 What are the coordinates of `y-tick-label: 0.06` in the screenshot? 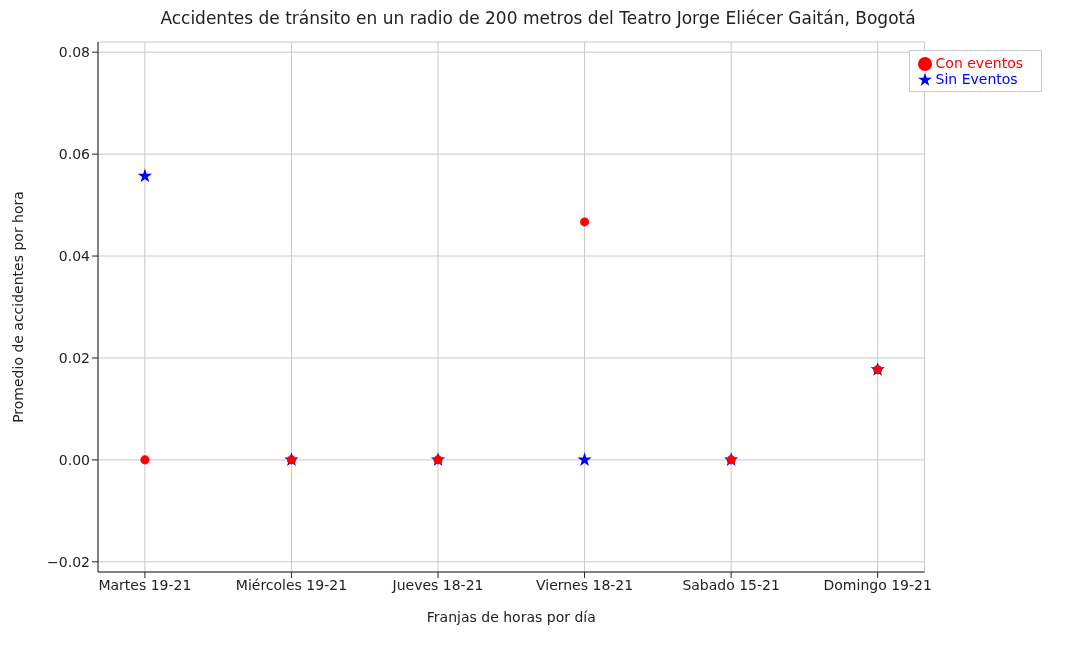 It's located at (74, 154).